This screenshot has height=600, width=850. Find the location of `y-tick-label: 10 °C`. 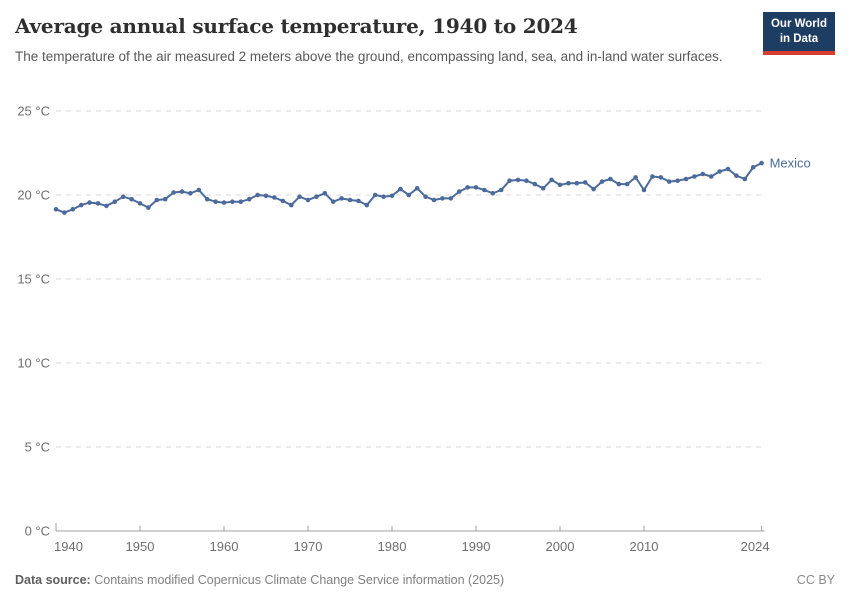

y-tick-label: 10 °C is located at coordinates (33, 363).